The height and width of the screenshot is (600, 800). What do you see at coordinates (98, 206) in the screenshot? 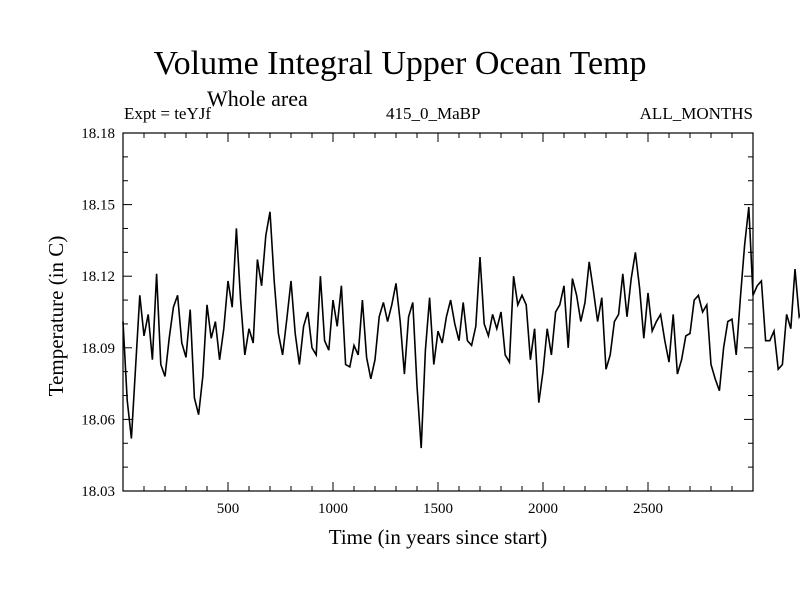
I see `y-tick-label: 18.15` at bounding box center [98, 206].